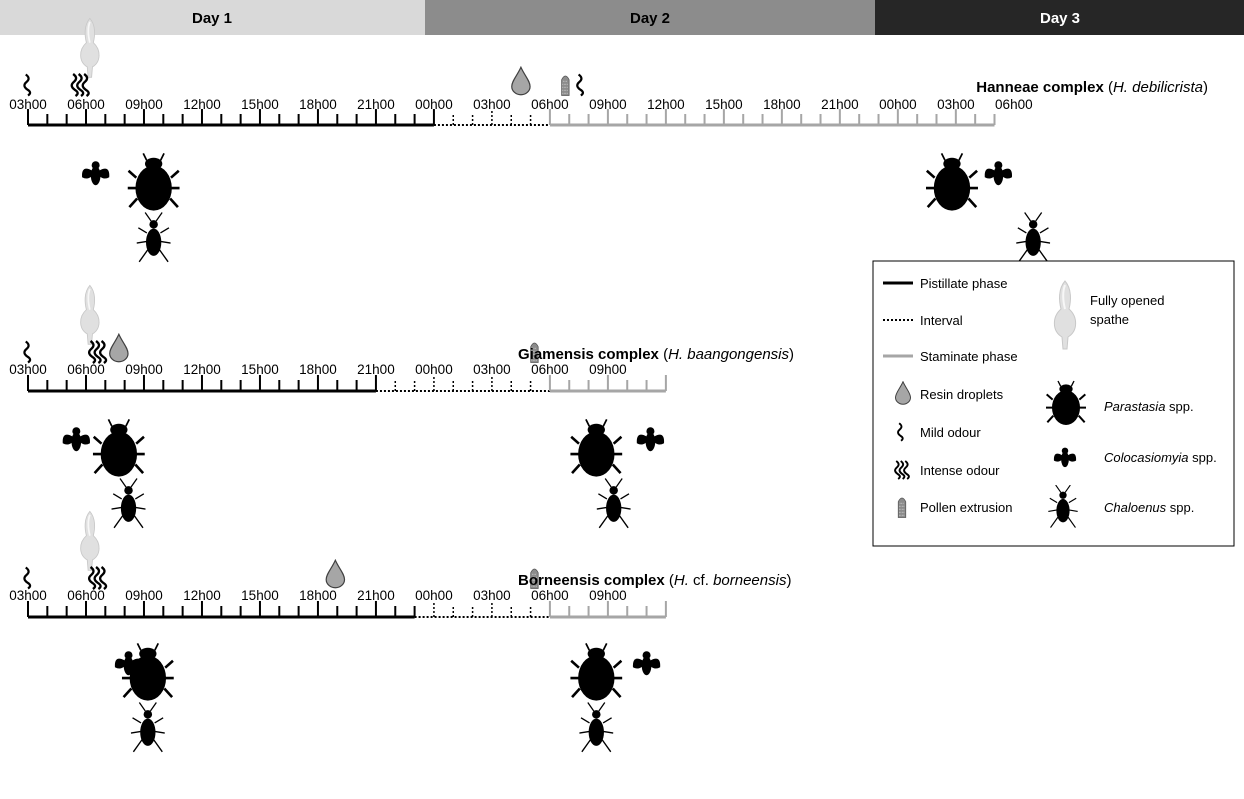 The image size is (1244, 799). What do you see at coordinates (1149, 406) in the screenshot?
I see `legend-parastasia-label: Parastasia spp.` at bounding box center [1149, 406].